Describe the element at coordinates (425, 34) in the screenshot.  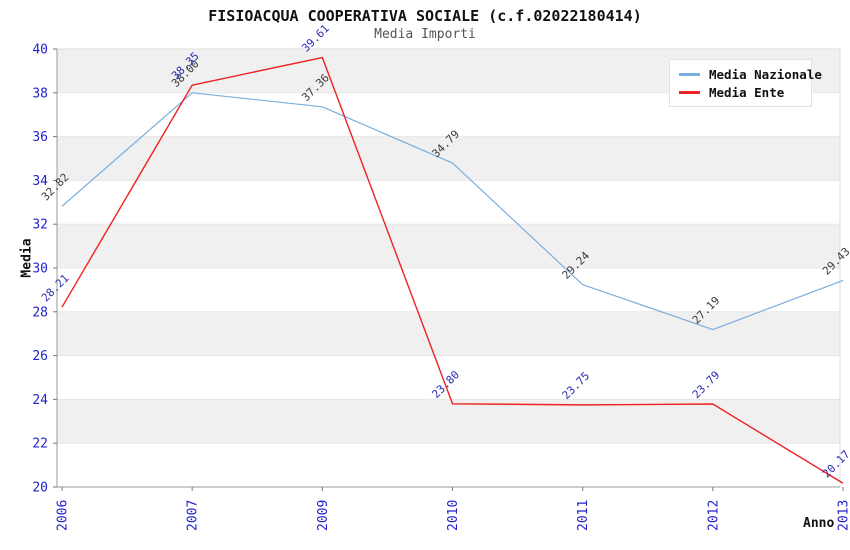
I see `chart-subtitle: Media Importi` at that location.